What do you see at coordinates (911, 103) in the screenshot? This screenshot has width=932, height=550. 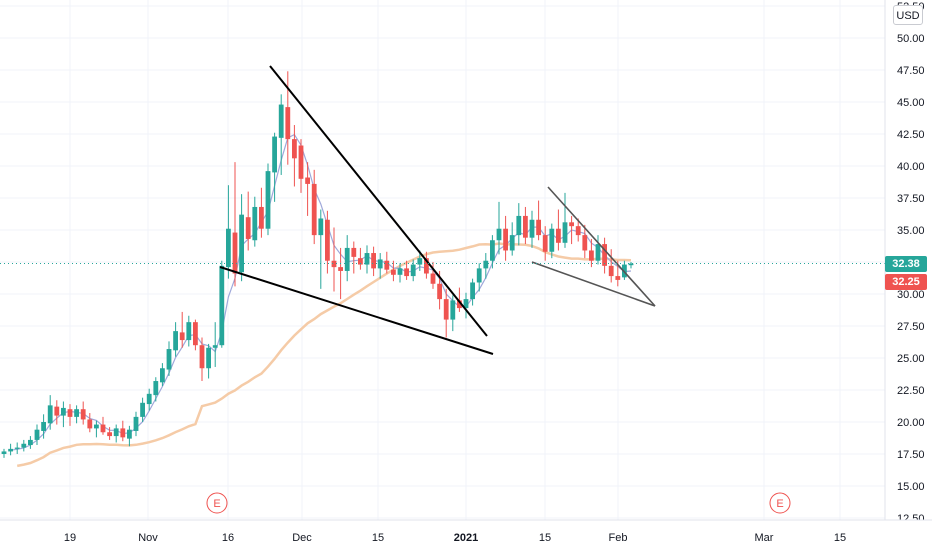 I see `y-tick-label: 45.00` at bounding box center [911, 103].